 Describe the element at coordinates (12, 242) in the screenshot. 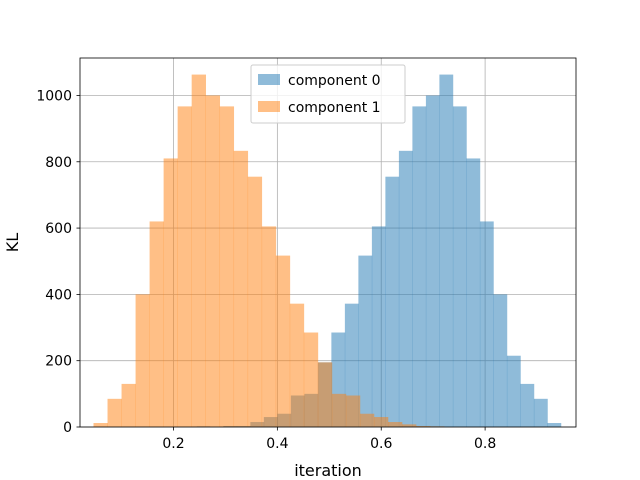

I see `y-axis-label: KL` at that location.